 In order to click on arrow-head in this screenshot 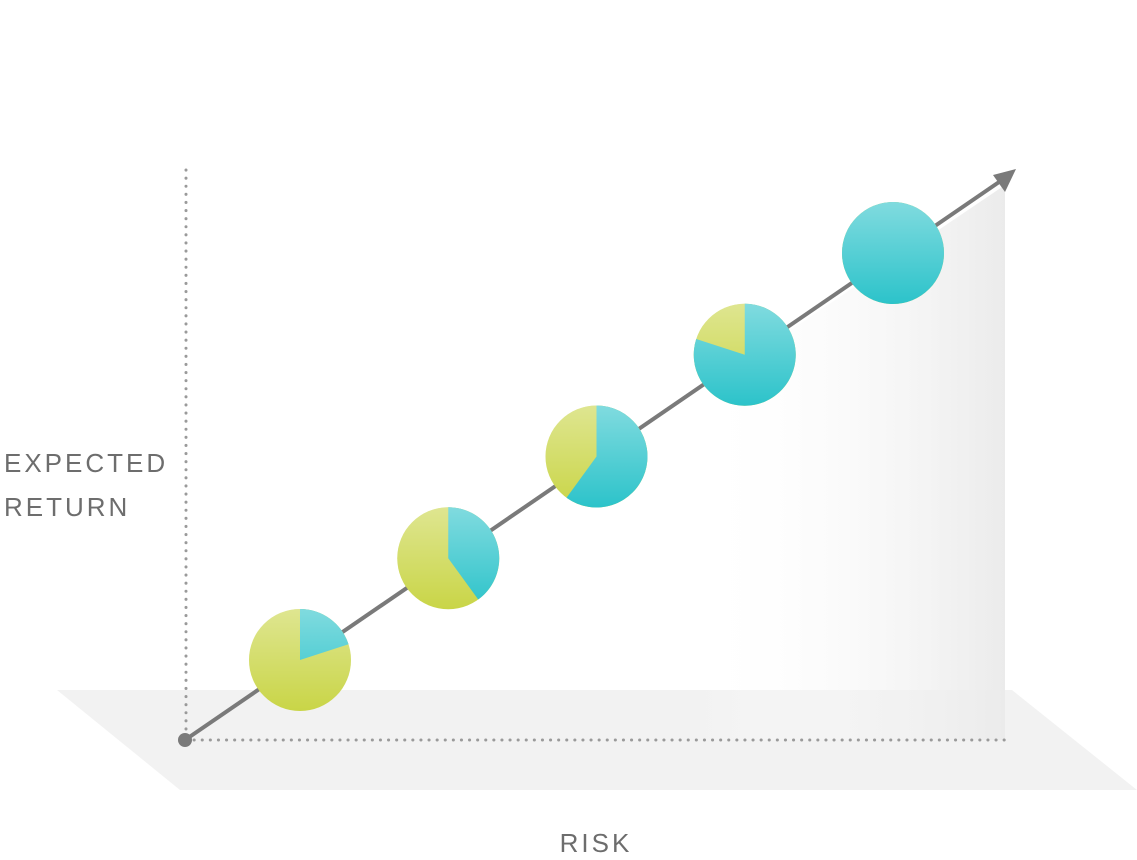, I will do `click(1004, 180)`.